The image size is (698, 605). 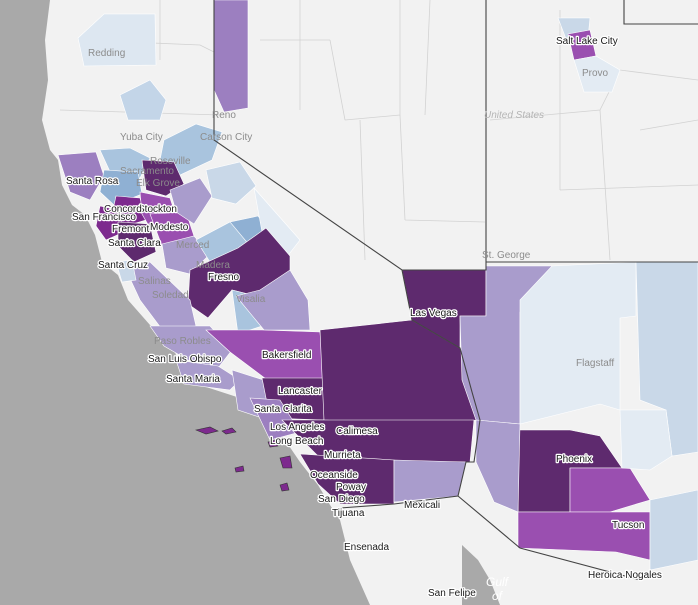 What do you see at coordinates (514, 356) in the screenshot?
I see `region-labels: United States Gulf of` at bounding box center [514, 356].